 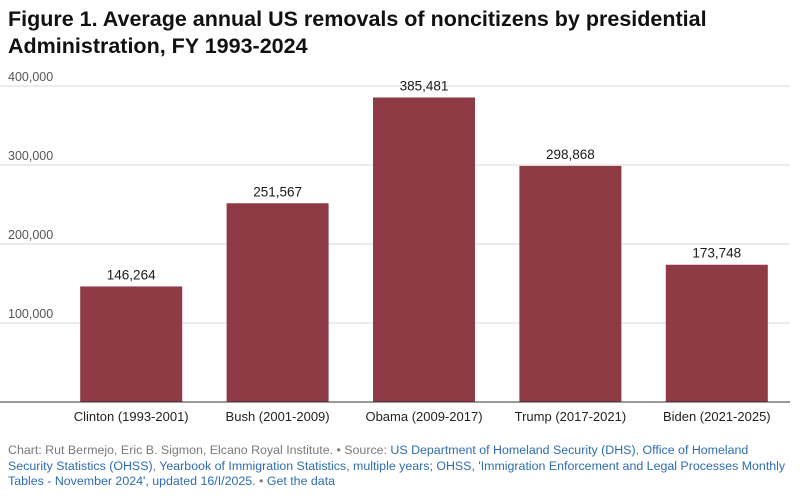 What do you see at coordinates (30, 235) in the screenshot?
I see `y-tick-label: 200,000` at bounding box center [30, 235].